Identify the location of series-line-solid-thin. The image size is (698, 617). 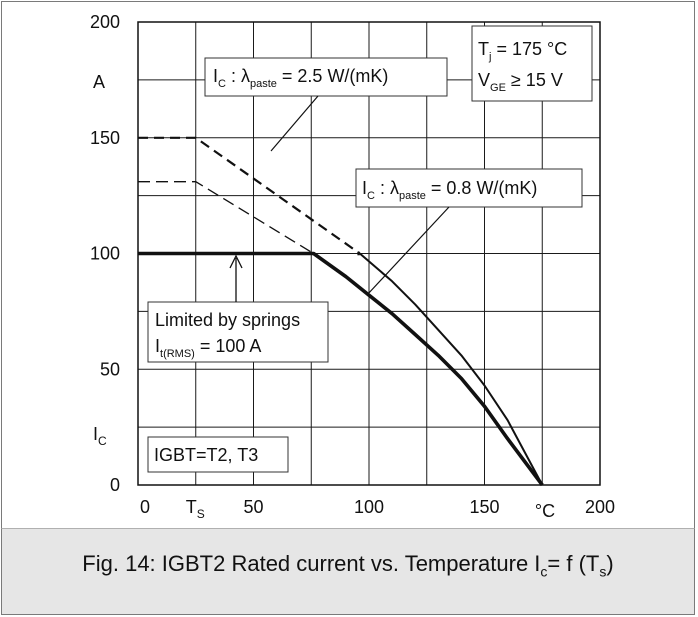
(451, 369).